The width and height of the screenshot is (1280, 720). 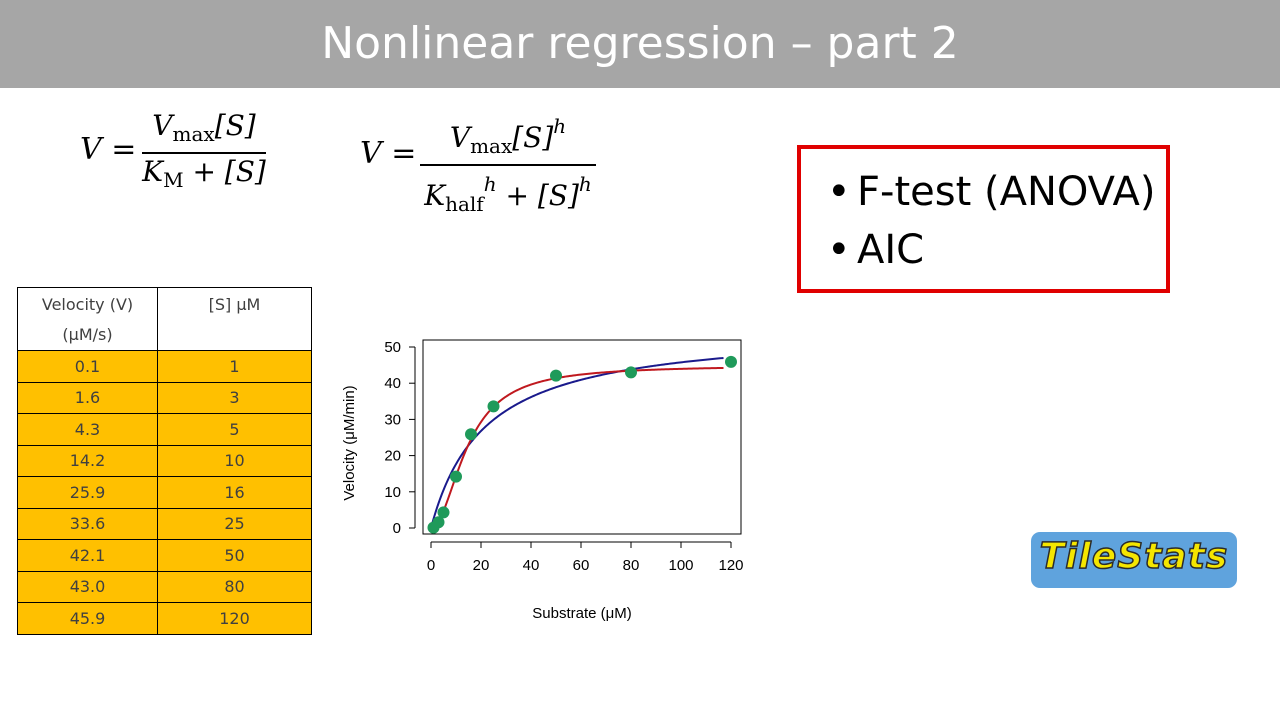 I want to click on slide-title: Nonlinear regression – part 2, so click(x=640, y=43).